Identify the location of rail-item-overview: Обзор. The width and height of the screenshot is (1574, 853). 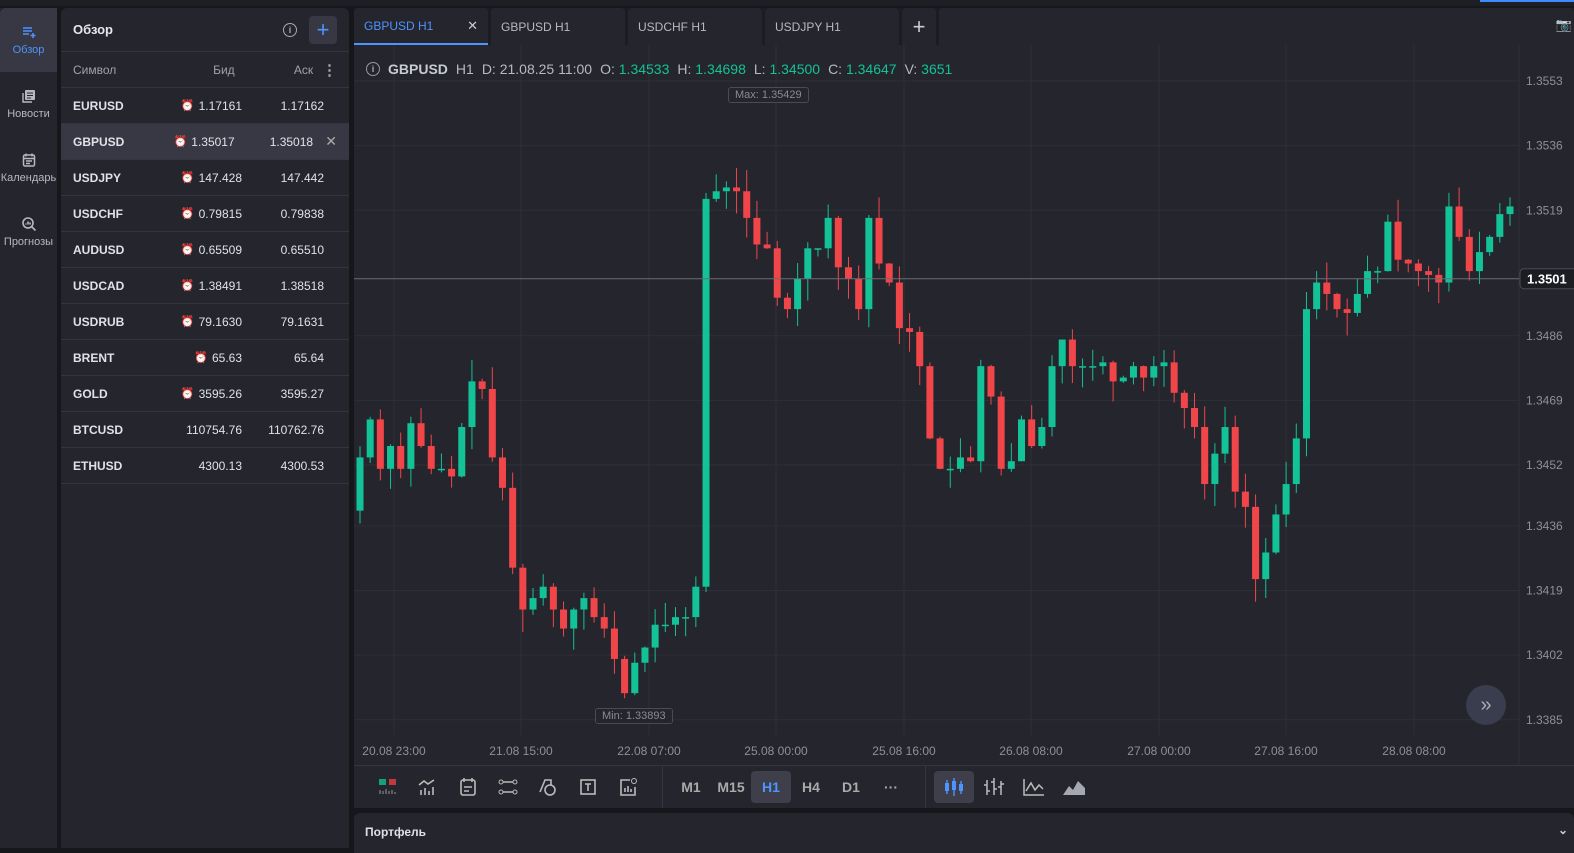
(28, 40).